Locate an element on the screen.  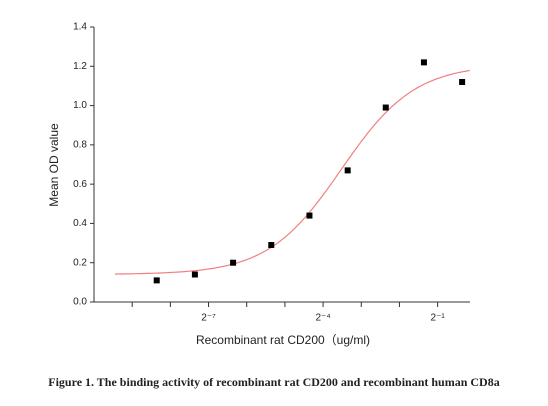
y-tick-label: 0.0 is located at coordinates (80, 302).